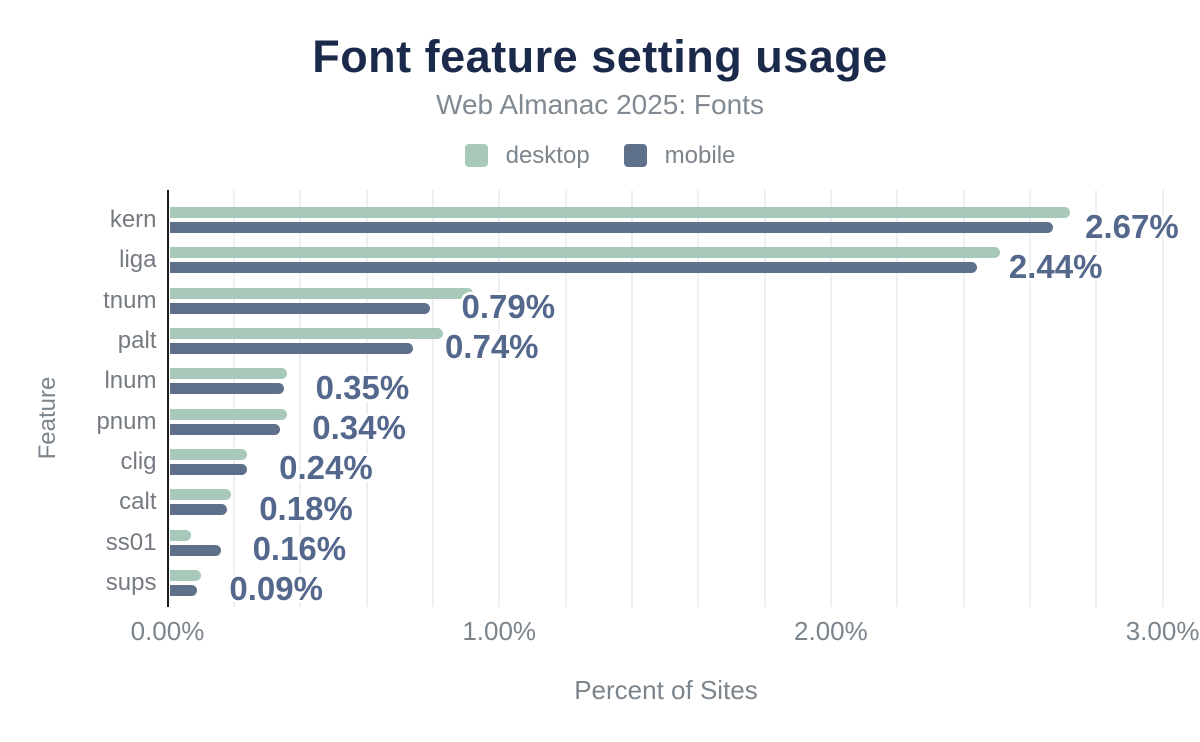  I want to click on y-tick-label-kern: kern, so click(133, 219).